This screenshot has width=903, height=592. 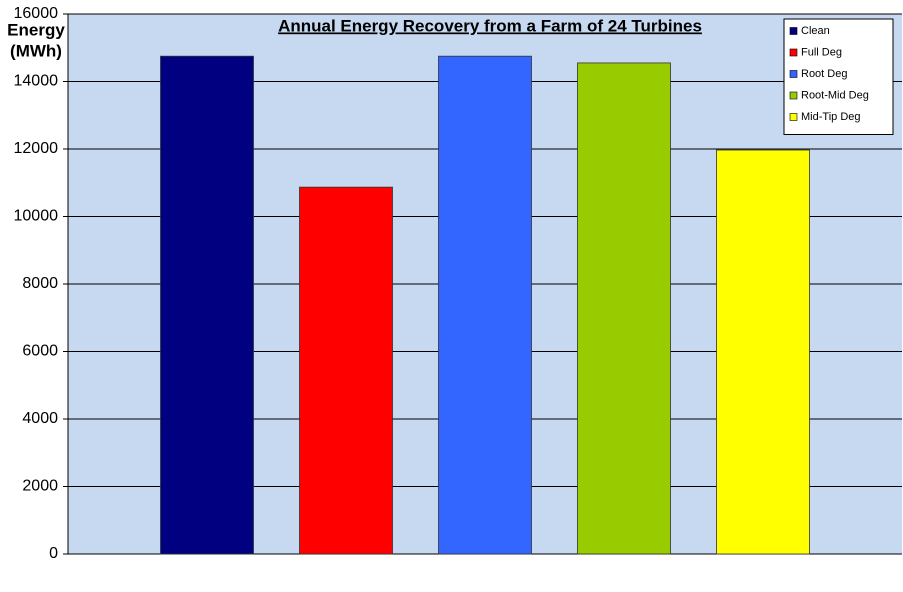 What do you see at coordinates (831, 117) in the screenshot?
I see `legend-label: Mid-Tip Deg` at bounding box center [831, 117].